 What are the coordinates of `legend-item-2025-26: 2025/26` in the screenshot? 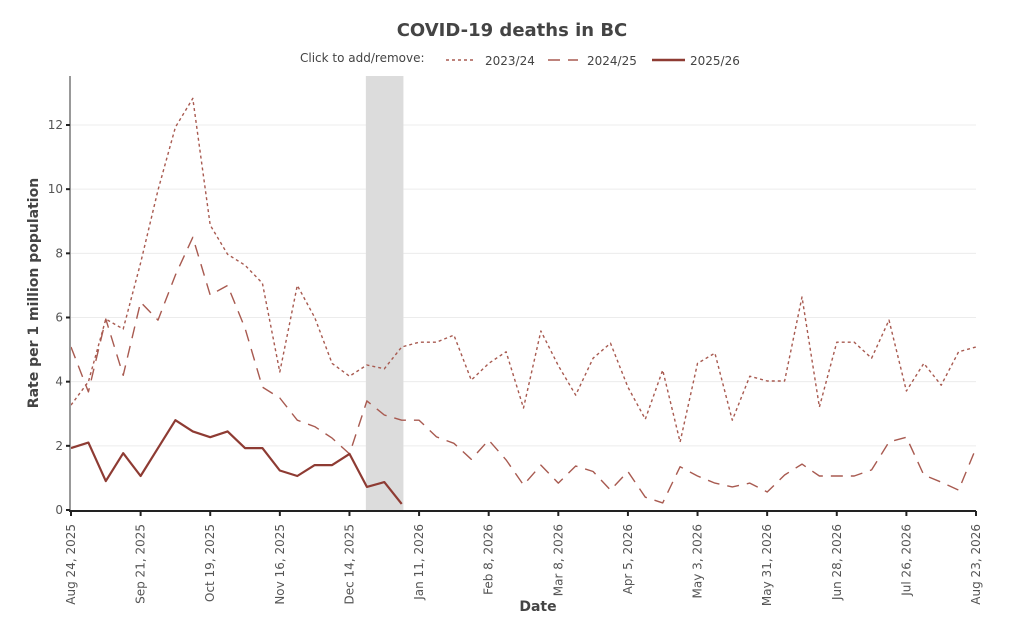 It's located at (696, 61).